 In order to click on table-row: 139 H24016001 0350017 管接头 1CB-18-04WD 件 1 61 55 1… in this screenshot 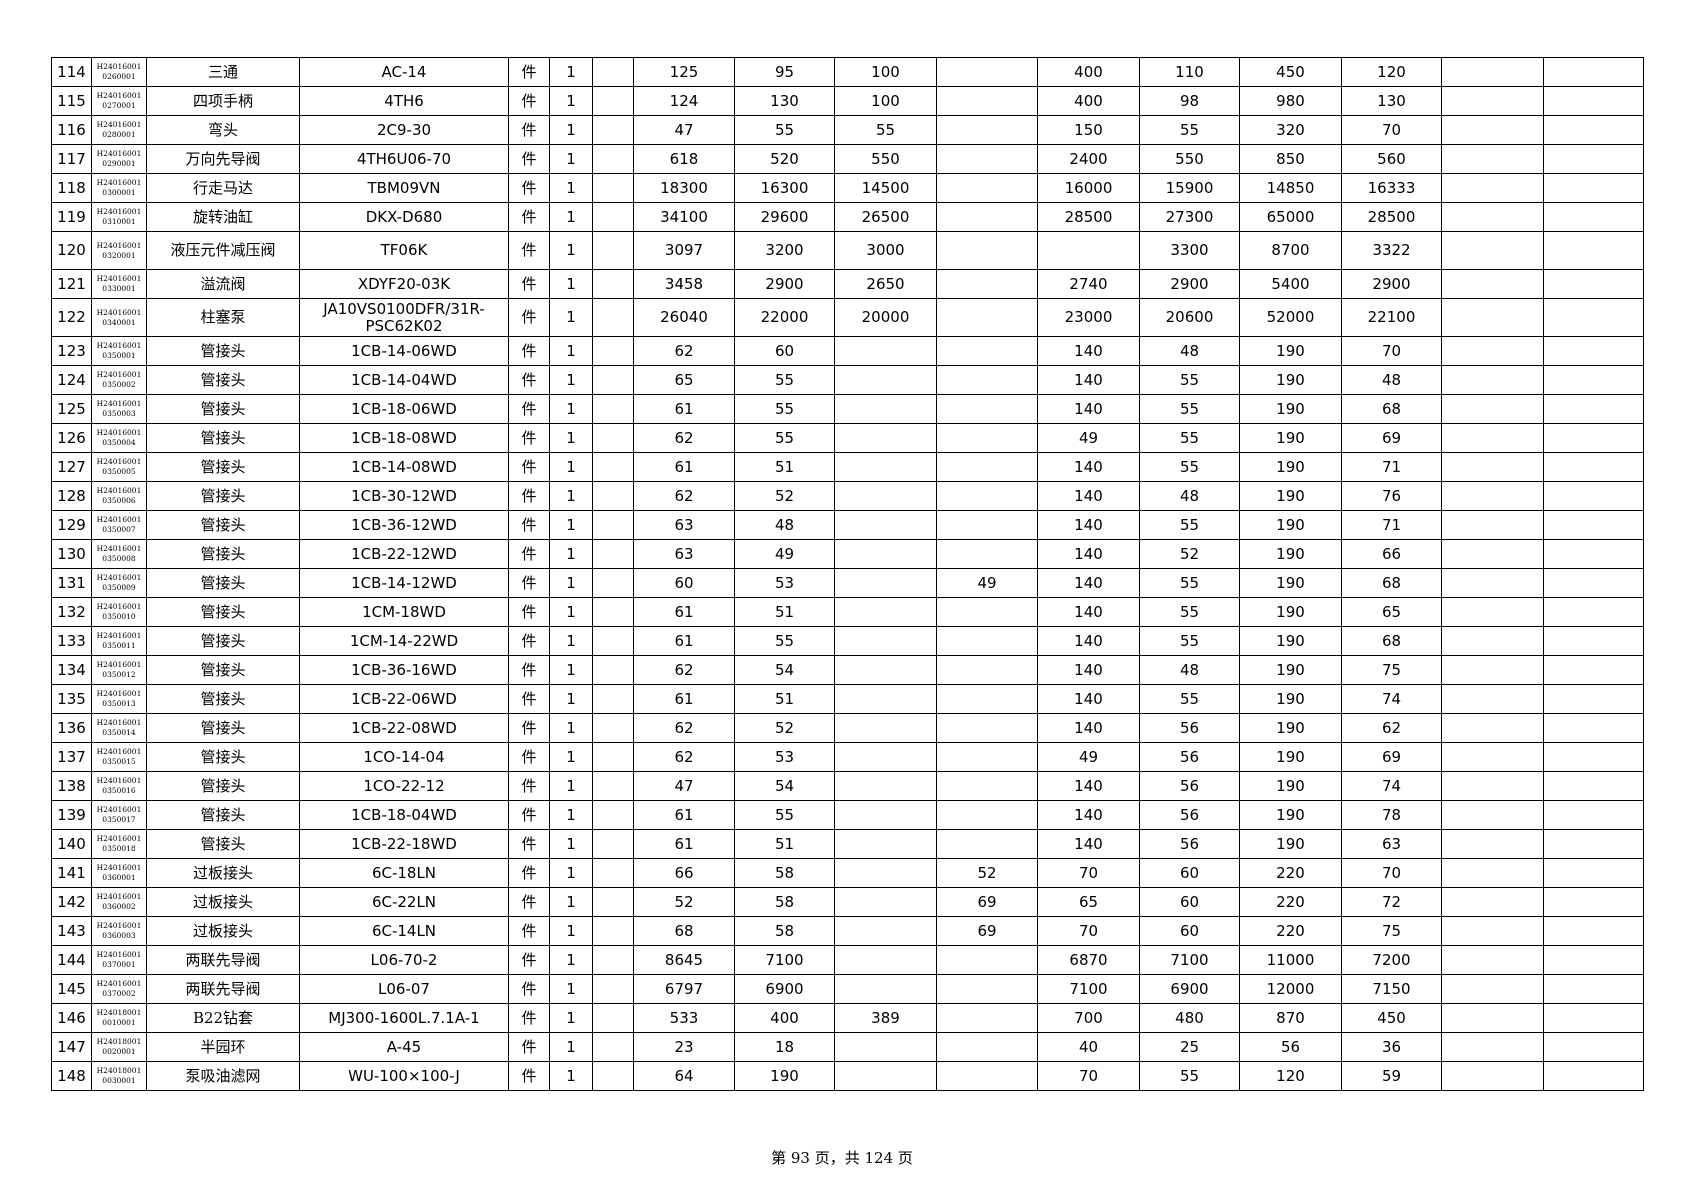, I will do `click(847, 815)`.